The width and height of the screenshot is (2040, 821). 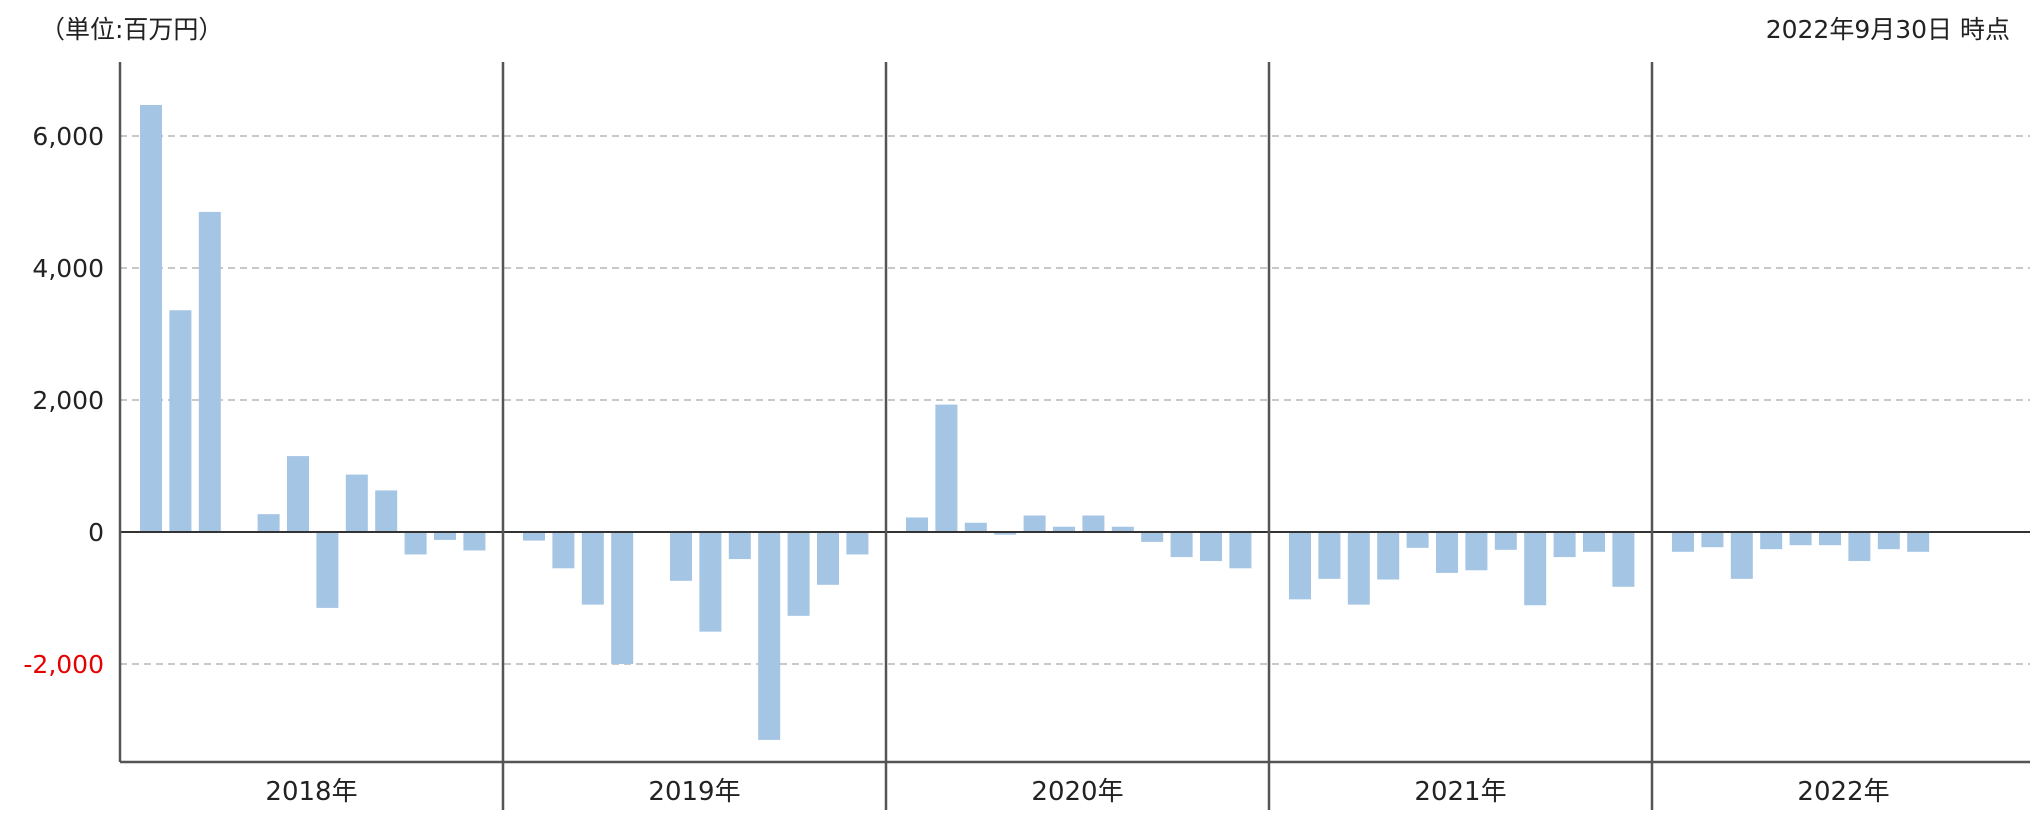 What do you see at coordinates (1077, 792) in the screenshot?
I see `x-category-label: 2020年` at bounding box center [1077, 792].